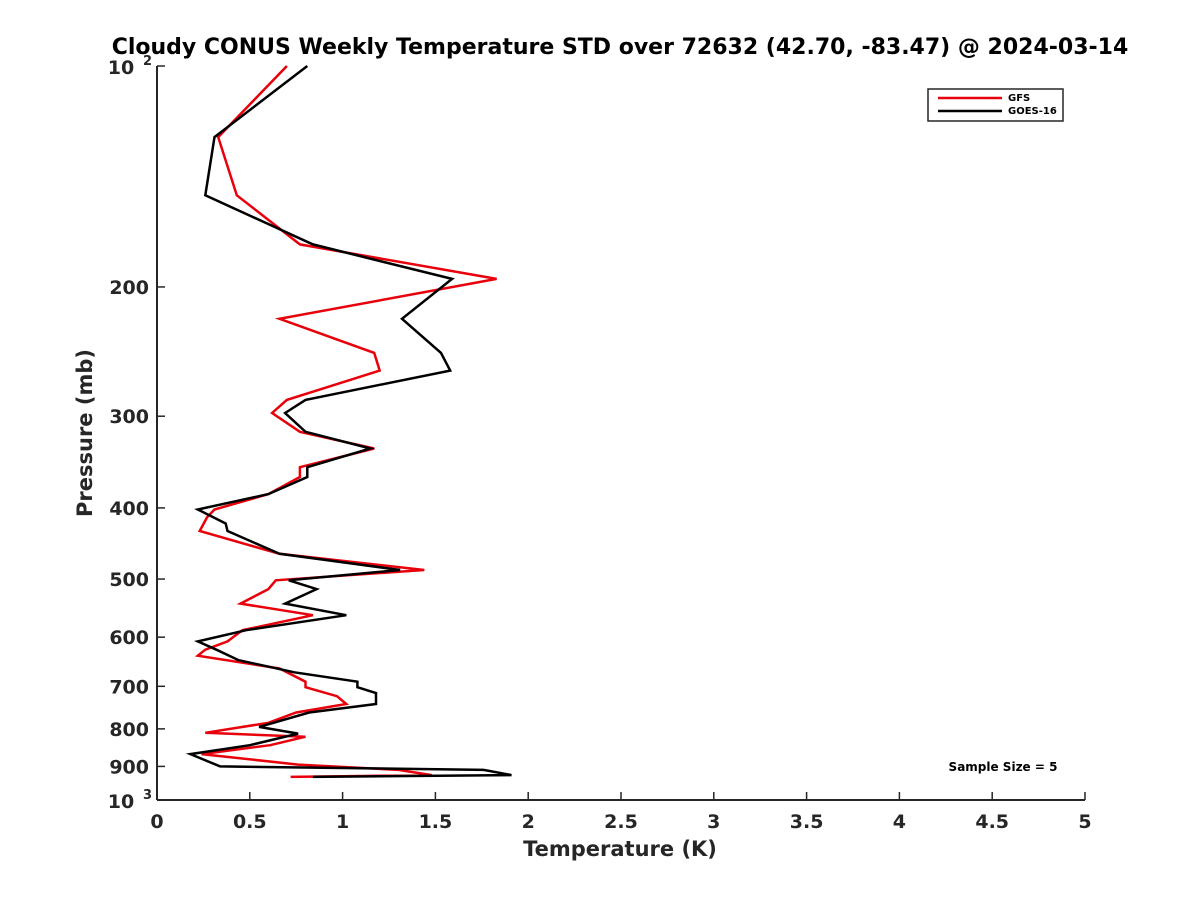 Image resolution: width=1200 pixels, height=900 pixels. I want to click on legend-label-gfs: GFS, so click(1019, 98).